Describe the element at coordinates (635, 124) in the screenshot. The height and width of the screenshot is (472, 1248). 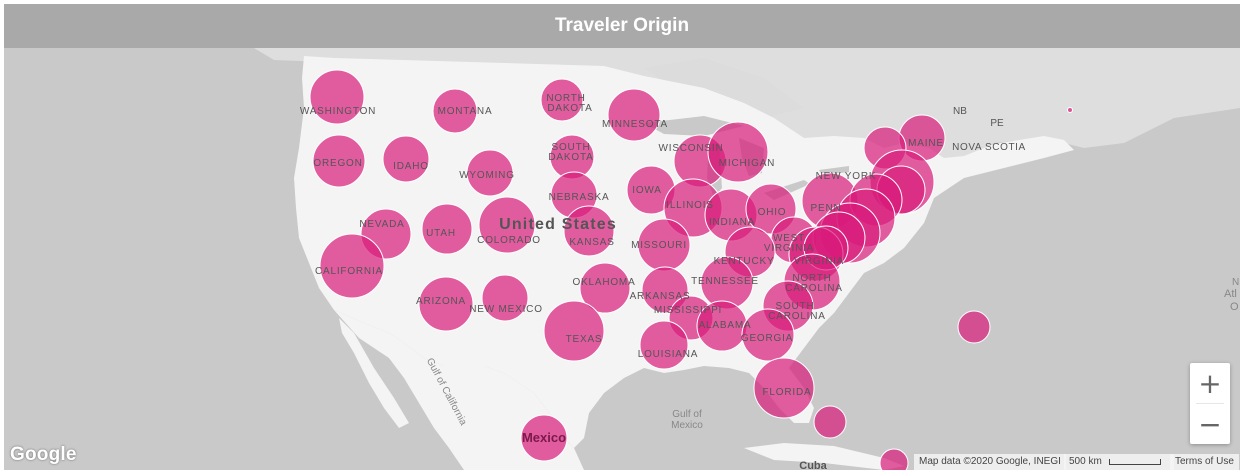
I see `label-minnesota: MINNESOTA` at that location.